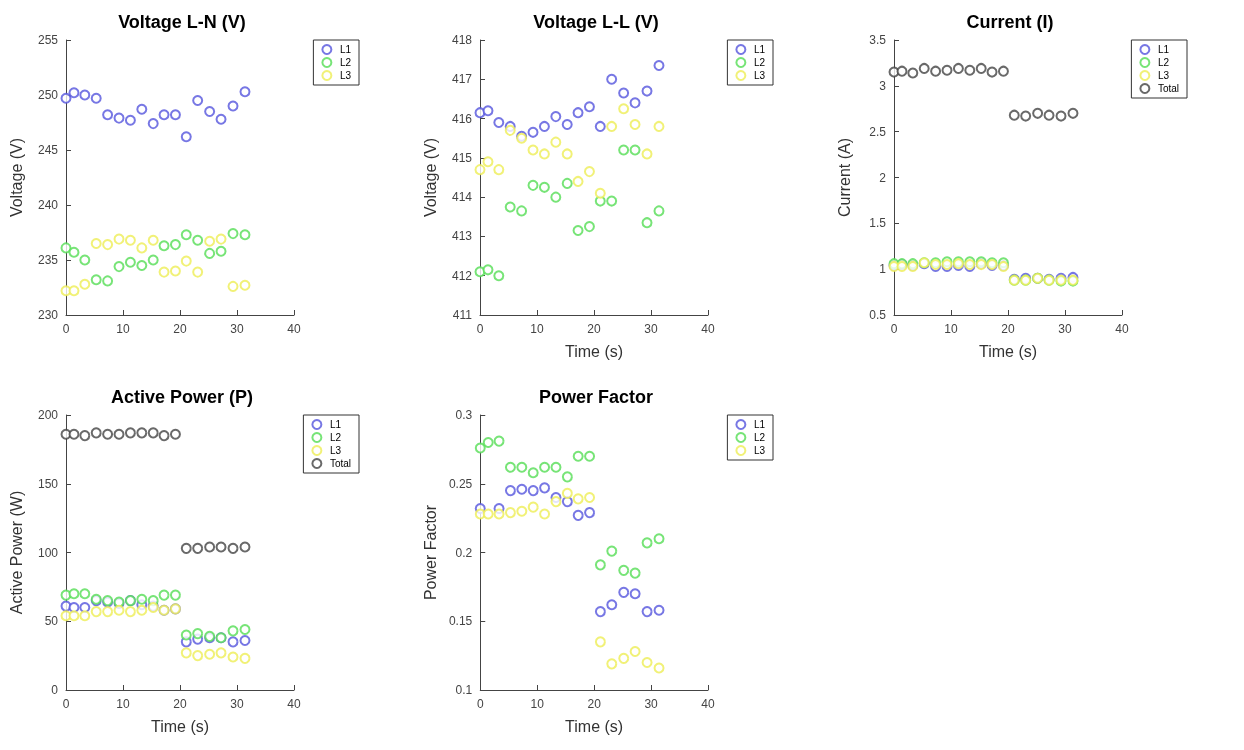 The width and height of the screenshot is (1244, 750). I want to click on y-tick-label: 0.3, so click(464, 415).